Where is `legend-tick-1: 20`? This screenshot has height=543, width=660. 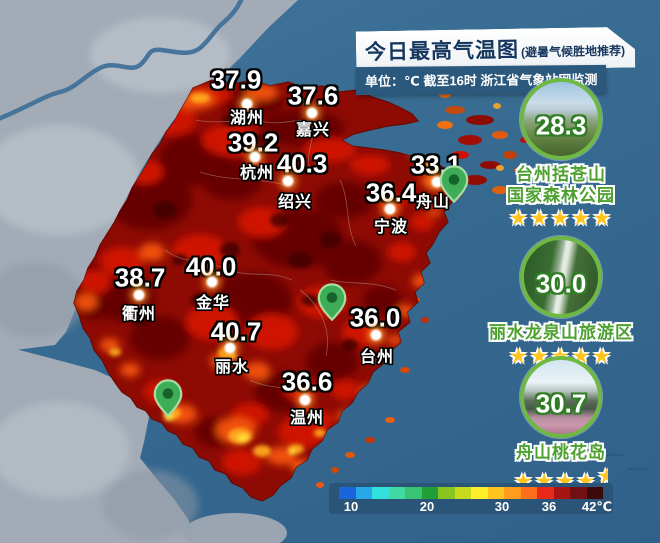
legend-tick-1: 20 is located at coordinates (427, 506).